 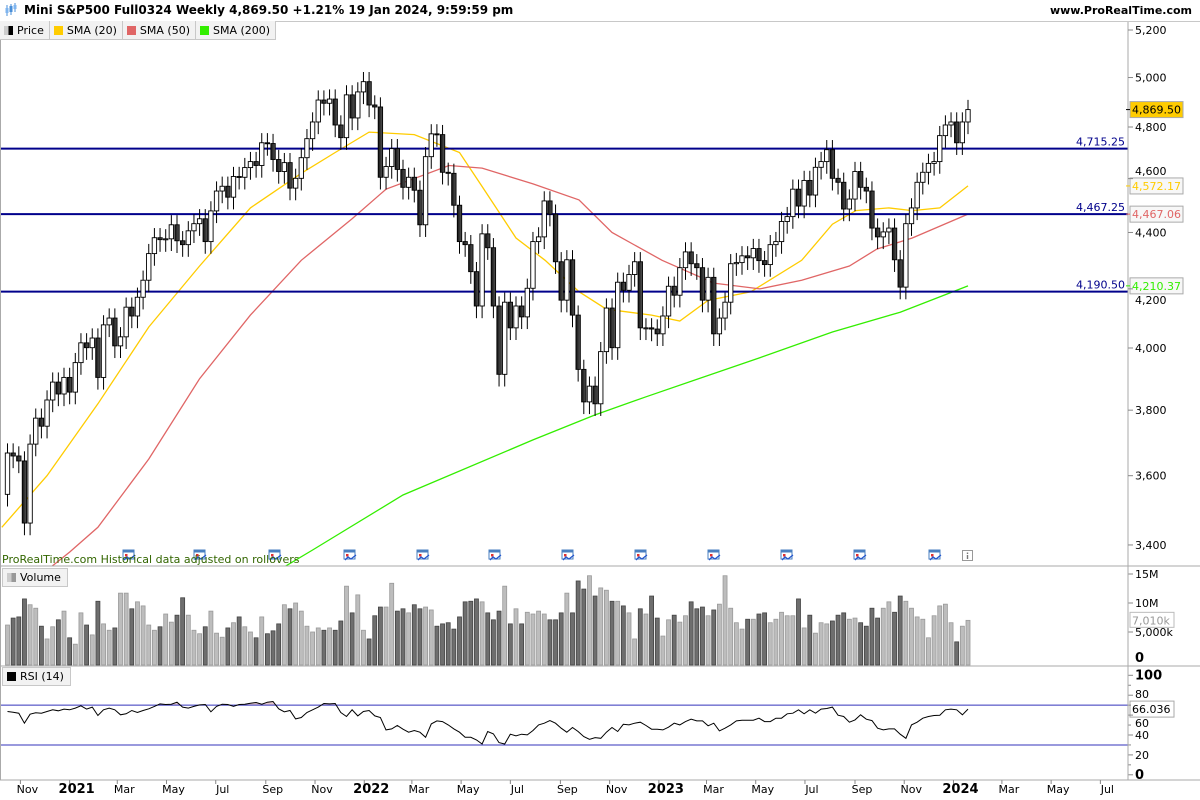 I want to click on volume-pane: 7,010k 15M 10M 5,000k 0, so click(x=590, y=617).